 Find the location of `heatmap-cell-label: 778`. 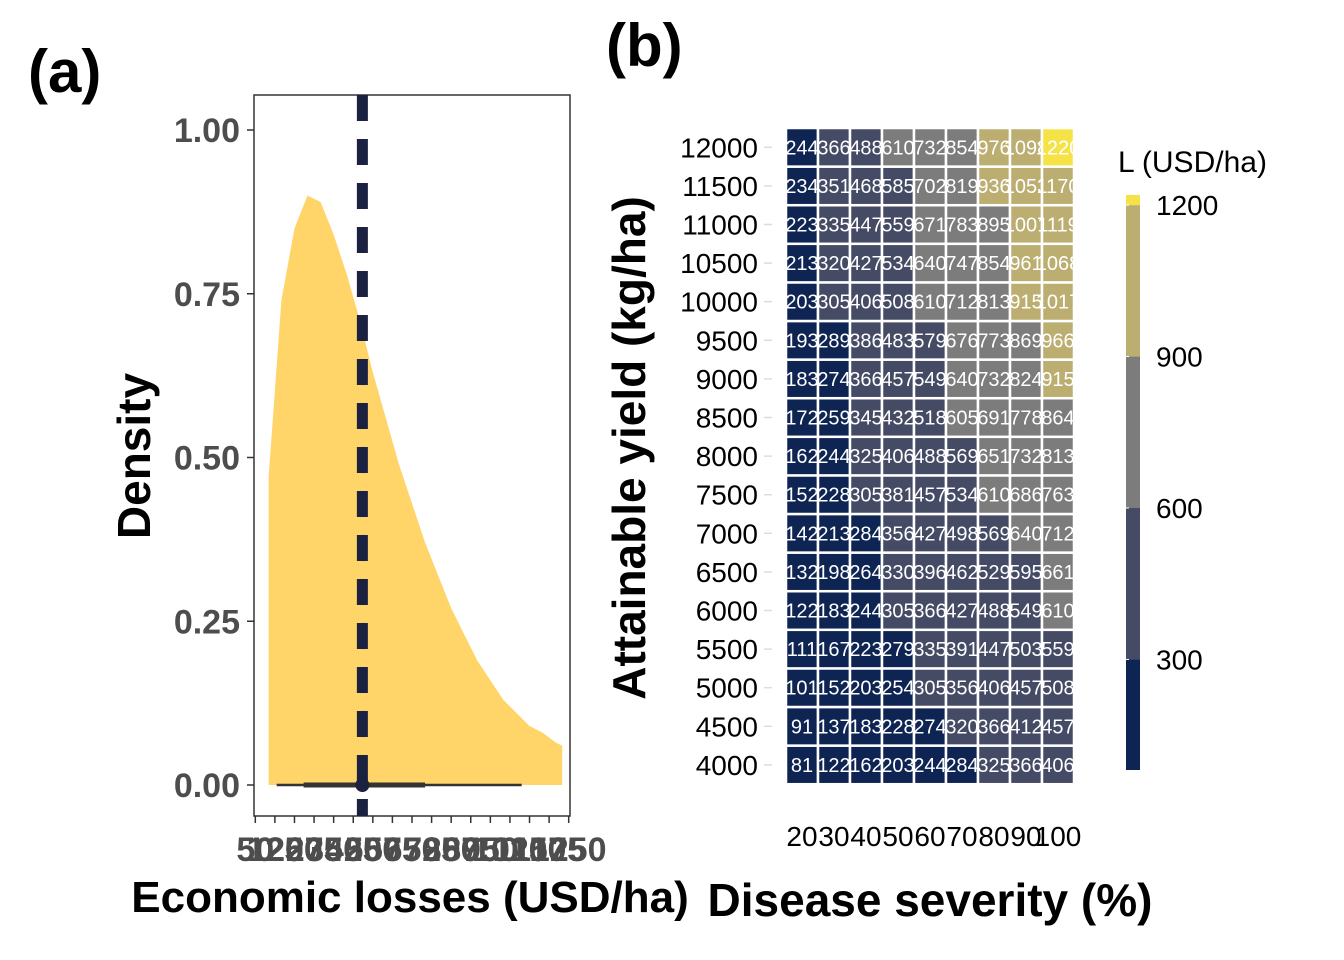

heatmap-cell-label: 778 is located at coordinates (1025, 419).